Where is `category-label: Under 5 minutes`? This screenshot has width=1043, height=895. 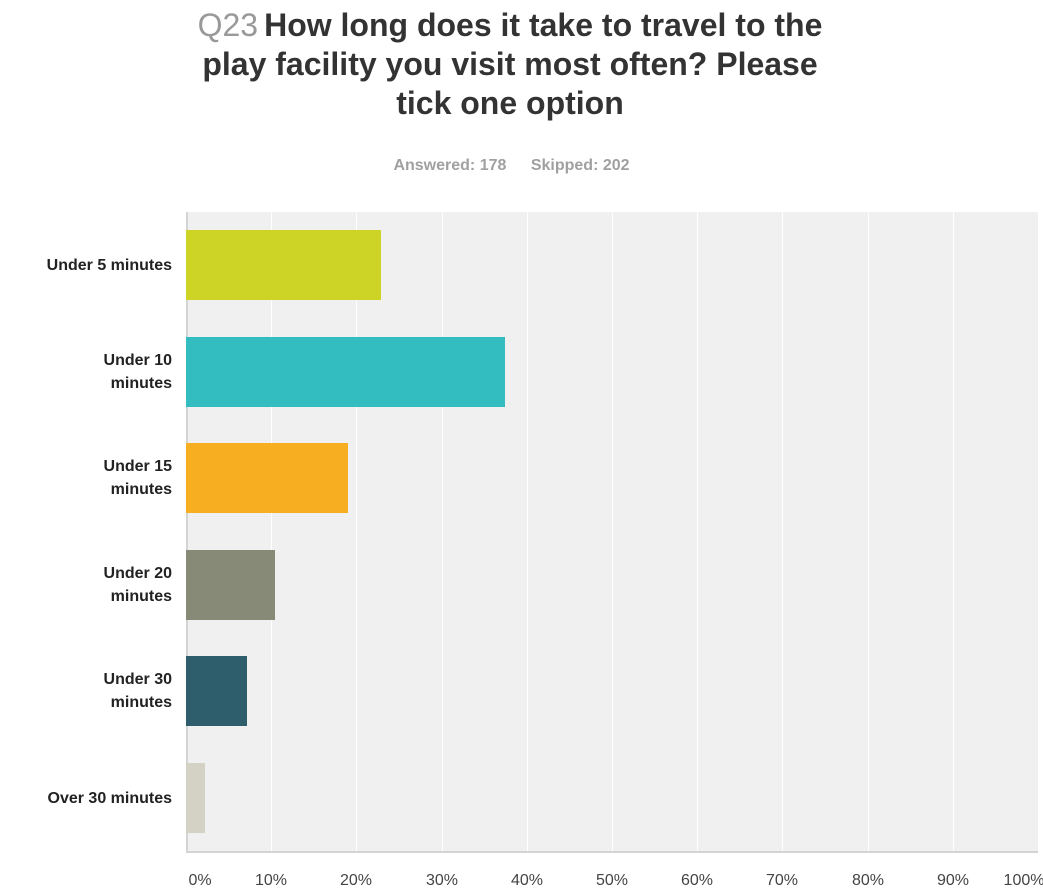 category-label: Under 5 minutes is located at coordinates (86, 265).